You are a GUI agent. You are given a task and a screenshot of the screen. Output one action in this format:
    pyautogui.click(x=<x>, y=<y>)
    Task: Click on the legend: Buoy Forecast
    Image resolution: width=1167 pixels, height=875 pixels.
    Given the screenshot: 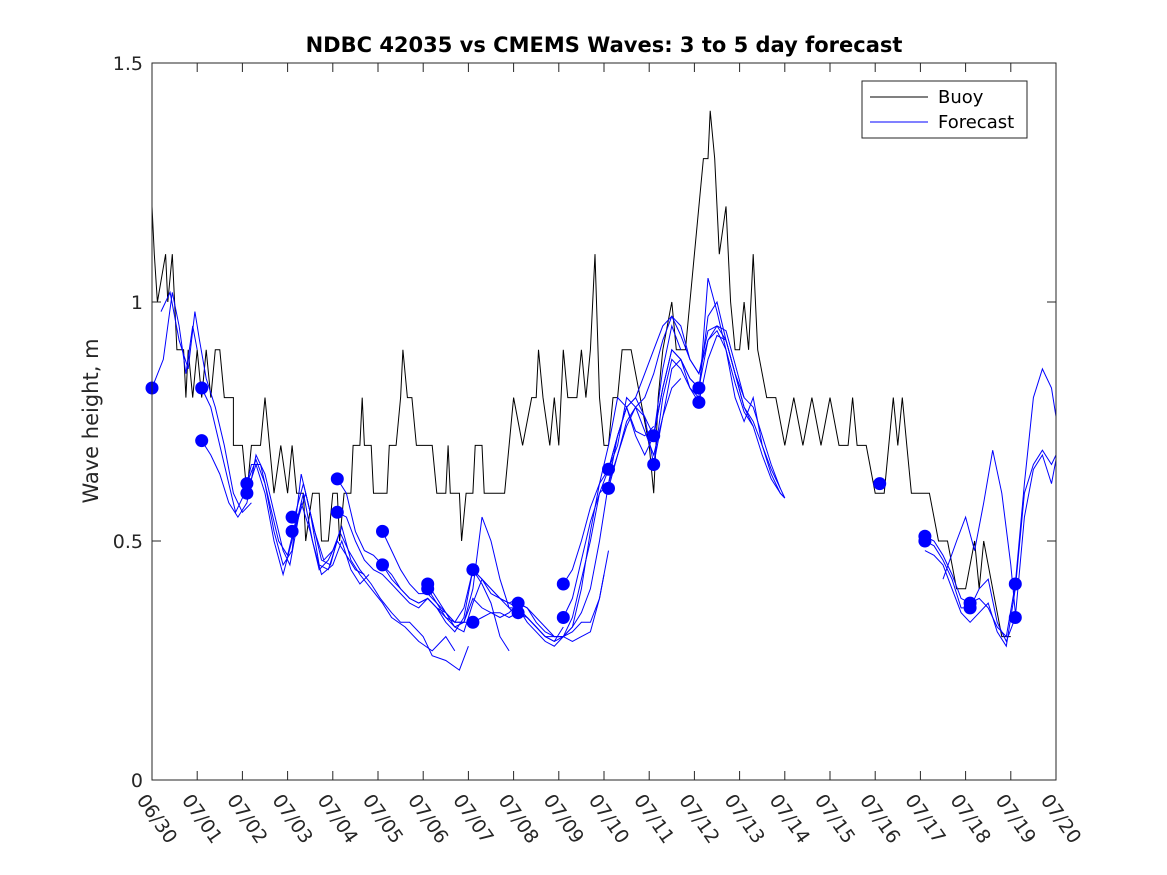 What is the action you would take?
    pyautogui.click(x=944, y=109)
    